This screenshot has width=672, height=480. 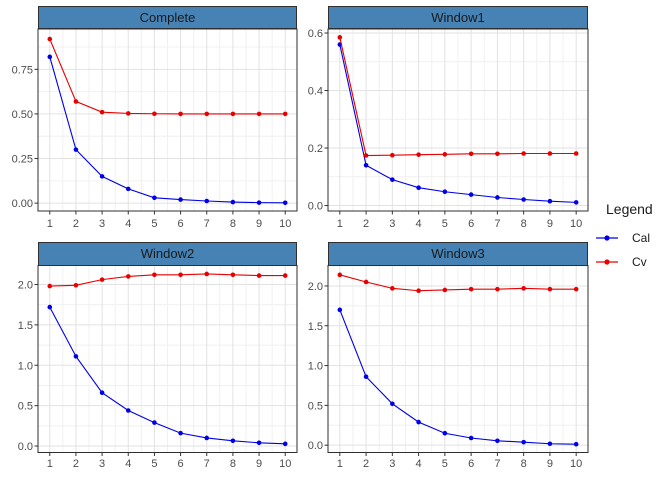 What do you see at coordinates (25, 326) in the screenshot?
I see `y-tick-label: 1.5` at bounding box center [25, 326].